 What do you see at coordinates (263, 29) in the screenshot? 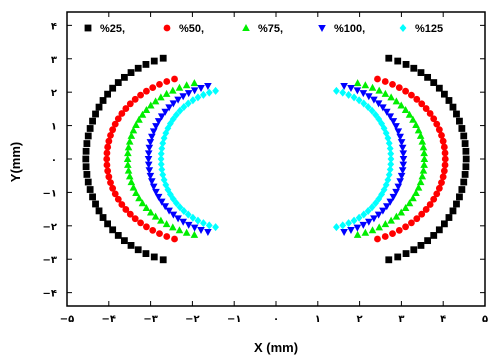
I see `legend: %25, %50, %75, %100, %125` at bounding box center [263, 29].